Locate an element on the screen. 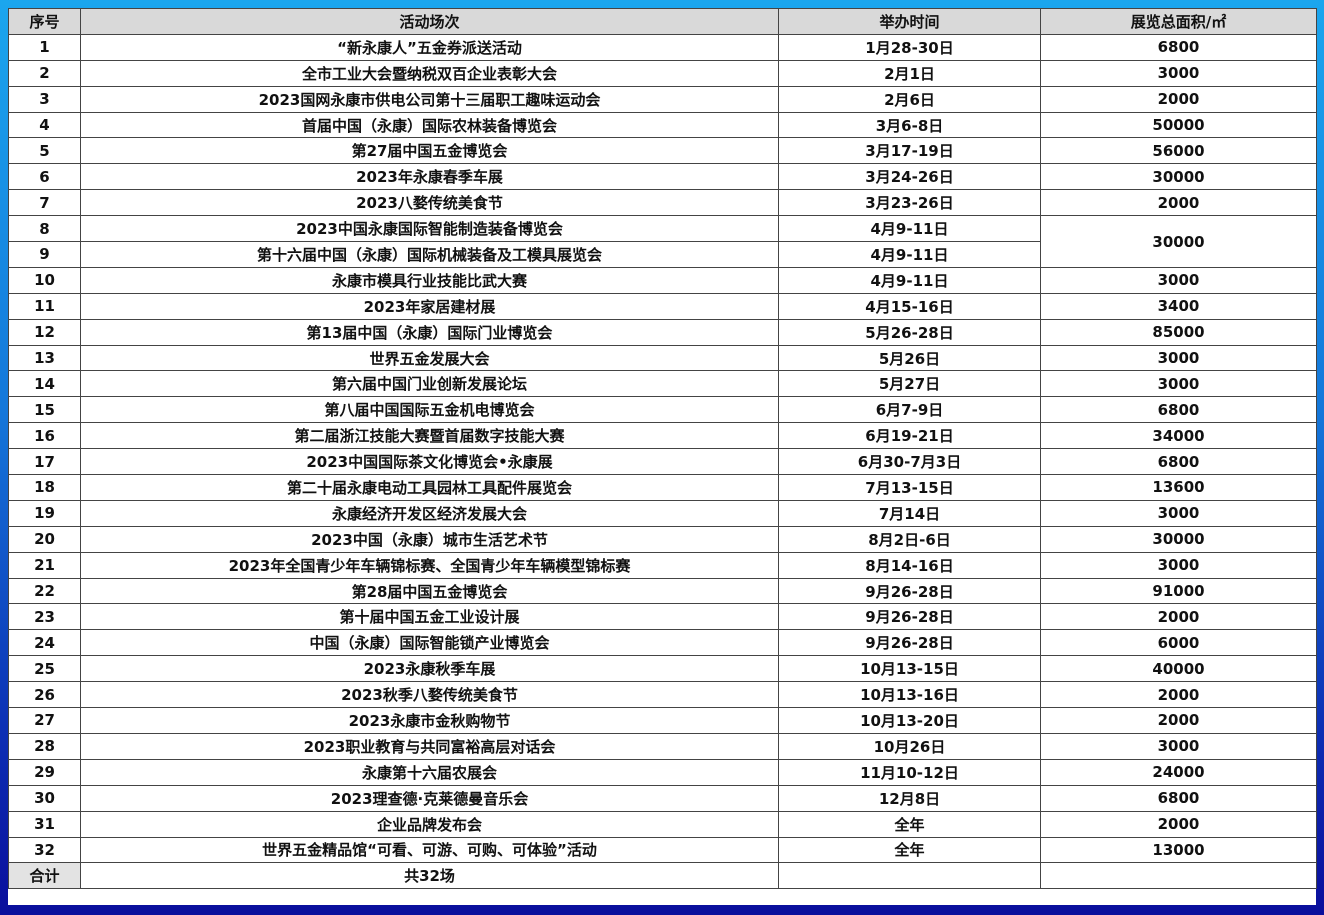 Image resolution: width=1324 pixels, height=915 pixels. row-event: 2023年家居建材展 is located at coordinates (429, 306).